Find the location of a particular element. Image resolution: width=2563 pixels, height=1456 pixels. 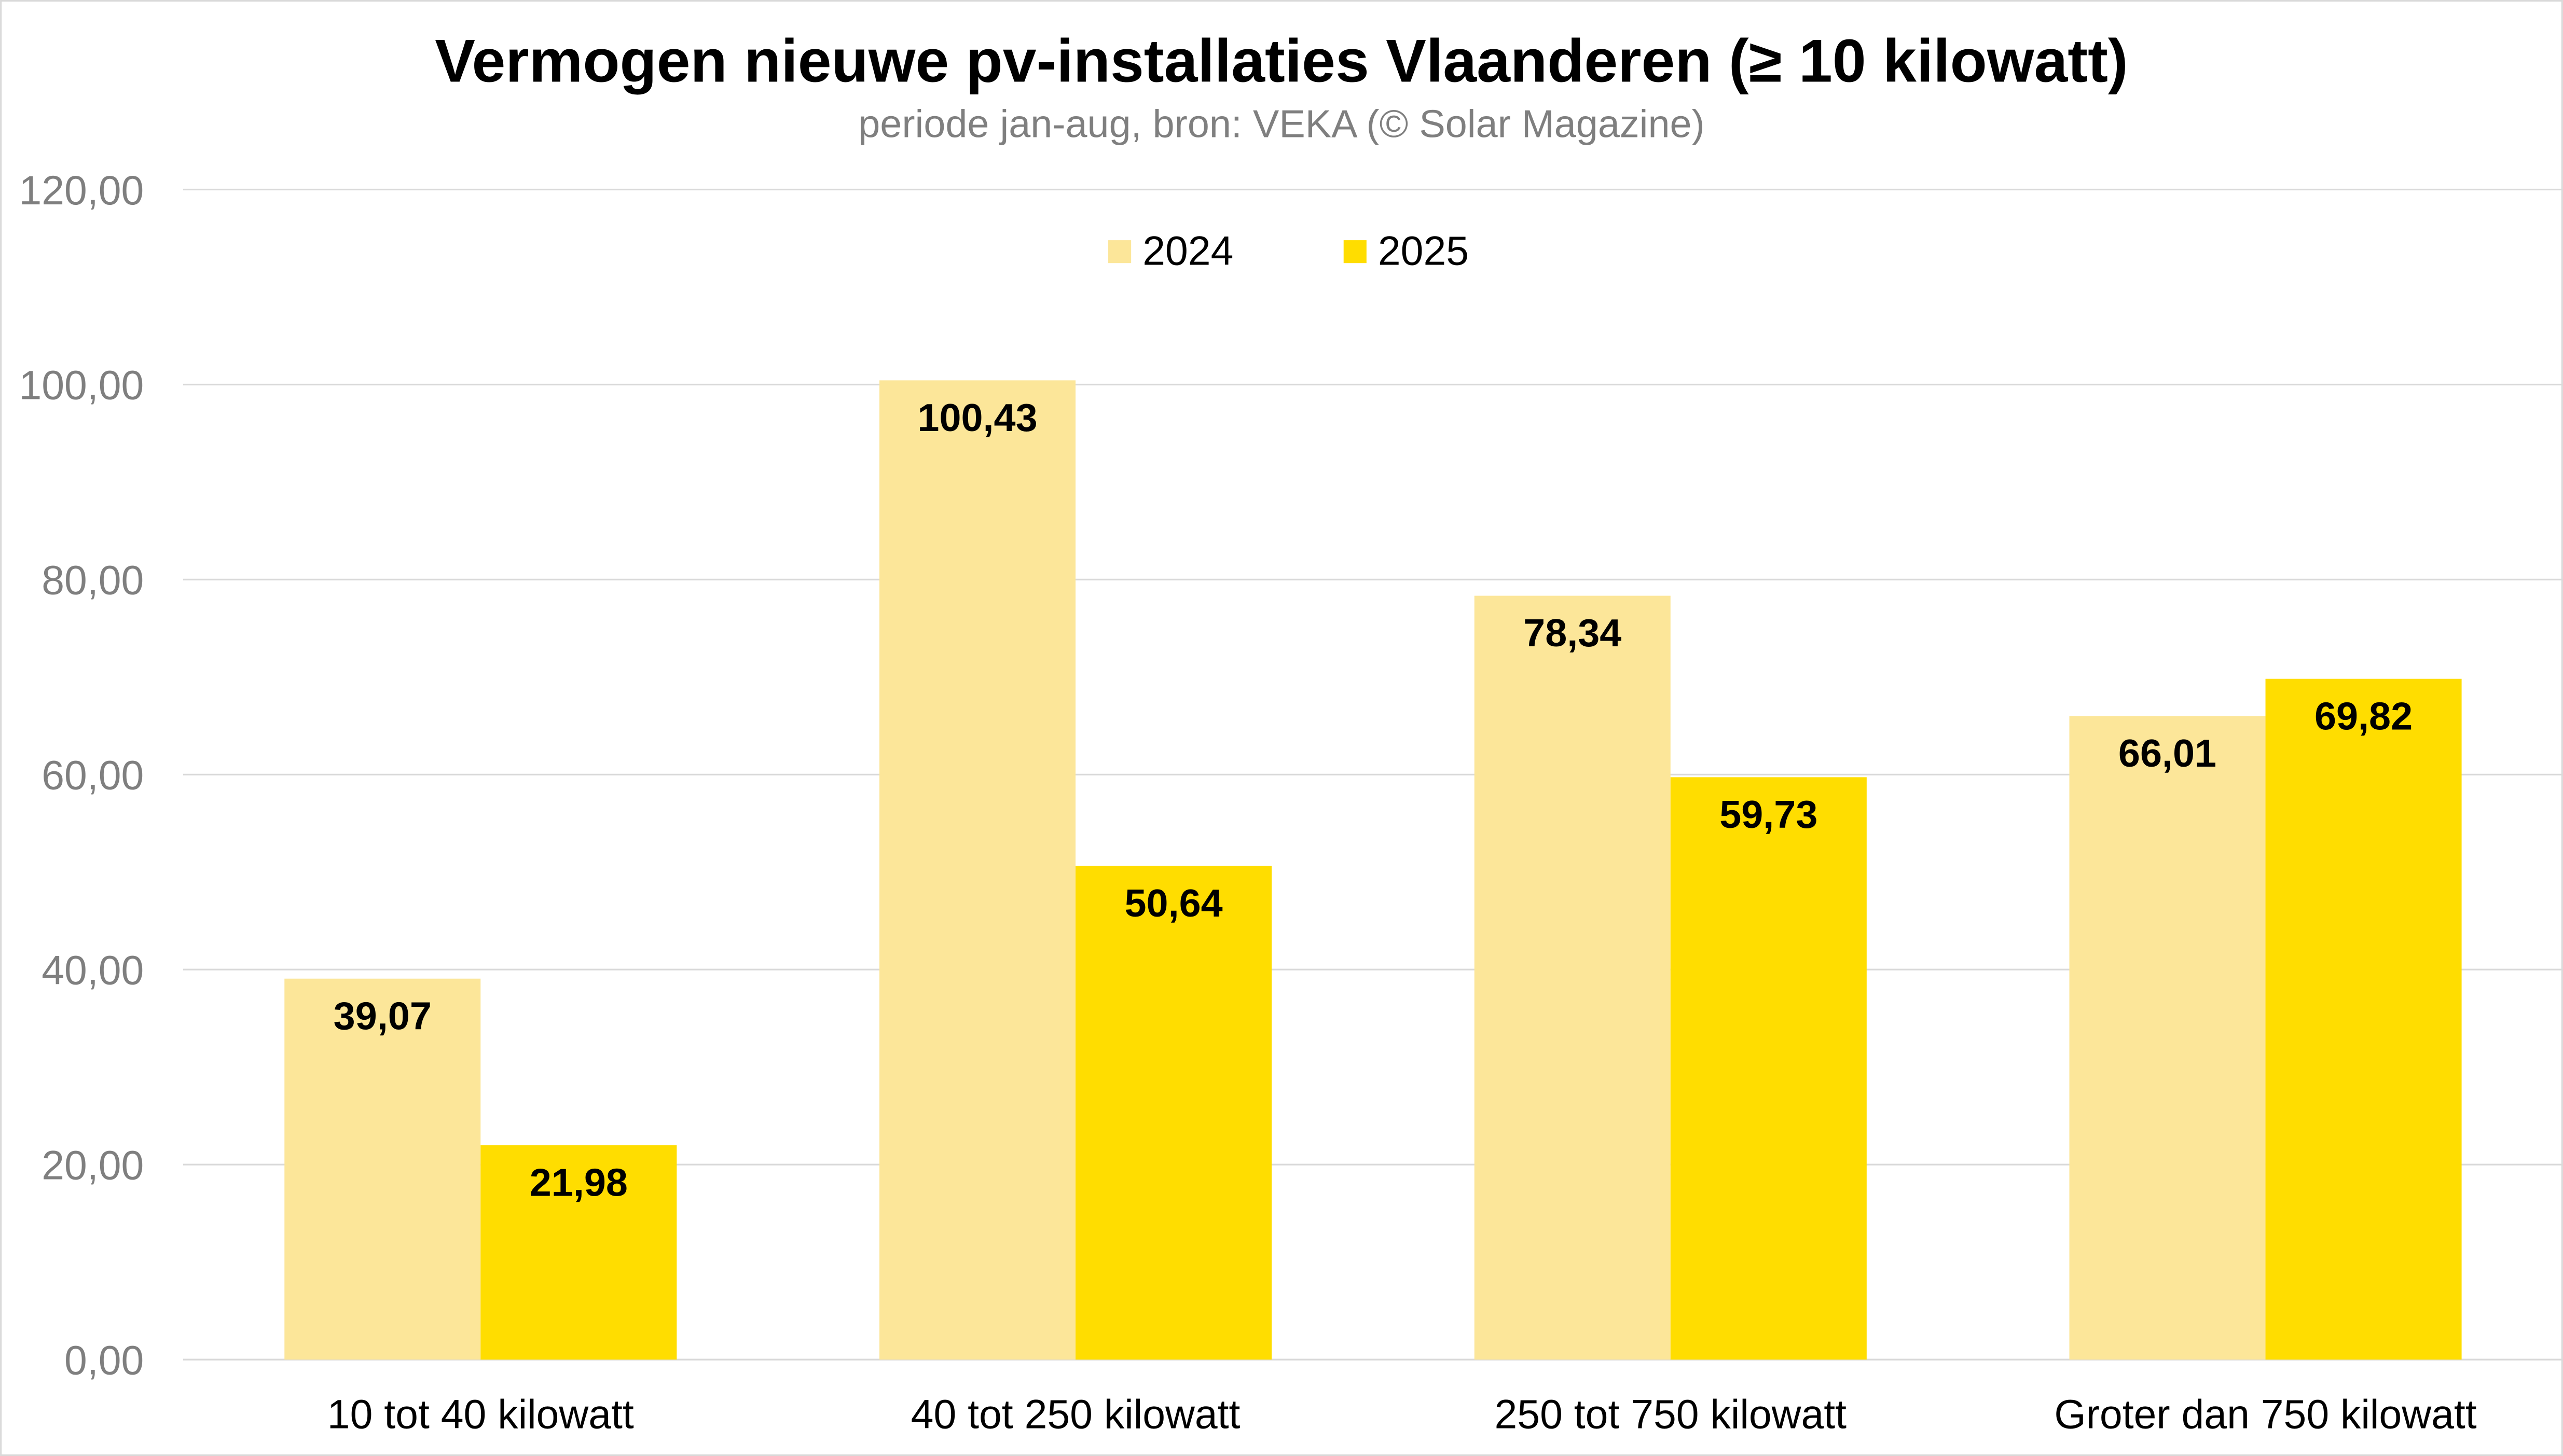

data-label: 39,07 is located at coordinates (383, 1016).